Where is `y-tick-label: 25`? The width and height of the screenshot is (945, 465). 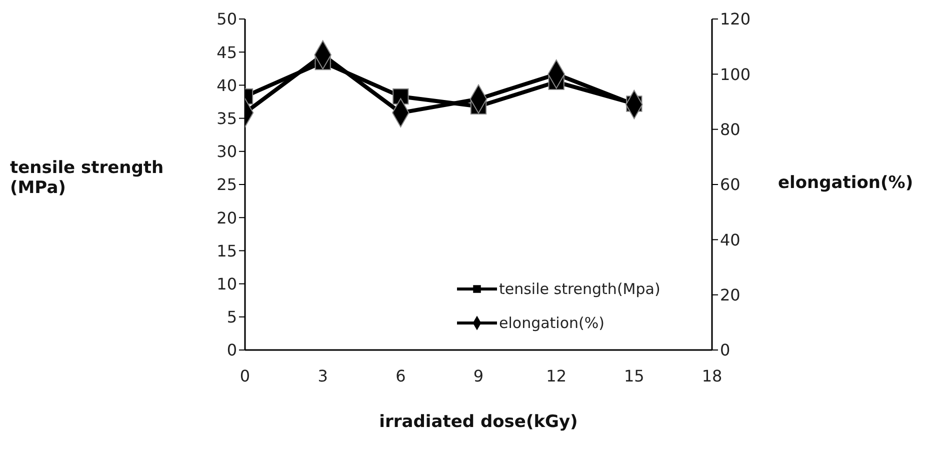
y-tick-label: 25 is located at coordinates (226, 184).